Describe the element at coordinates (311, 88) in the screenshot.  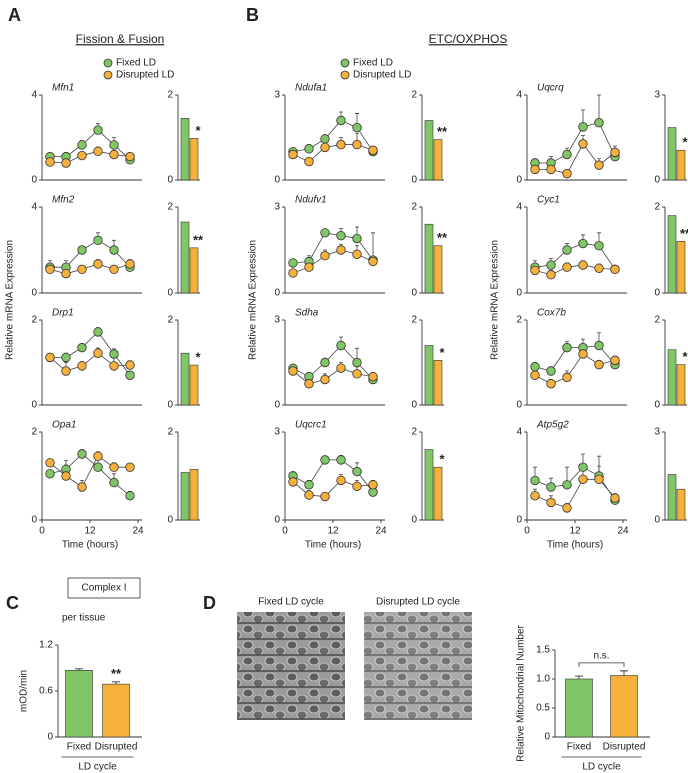
I see `gene-title: Ndufa1` at that location.